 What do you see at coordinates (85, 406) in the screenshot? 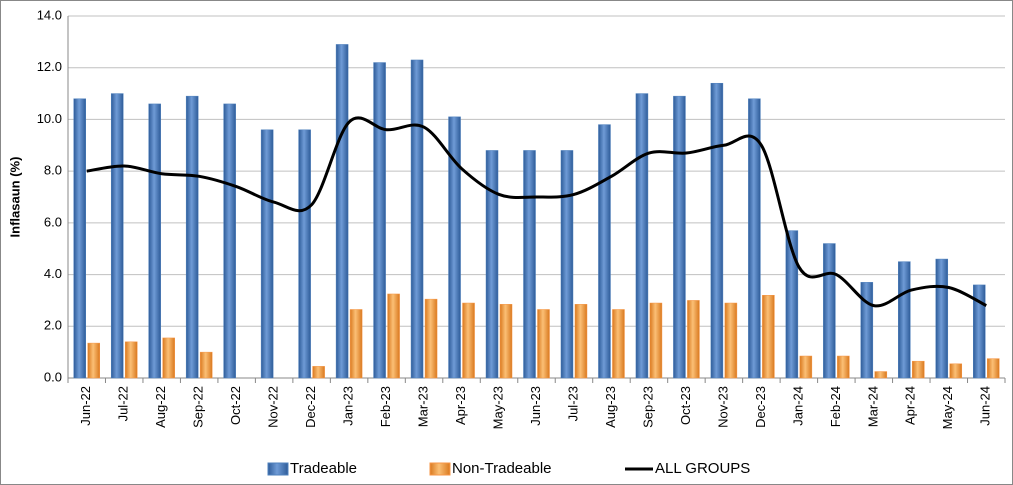
I see `x-tick-label: Jun-22` at bounding box center [85, 406].